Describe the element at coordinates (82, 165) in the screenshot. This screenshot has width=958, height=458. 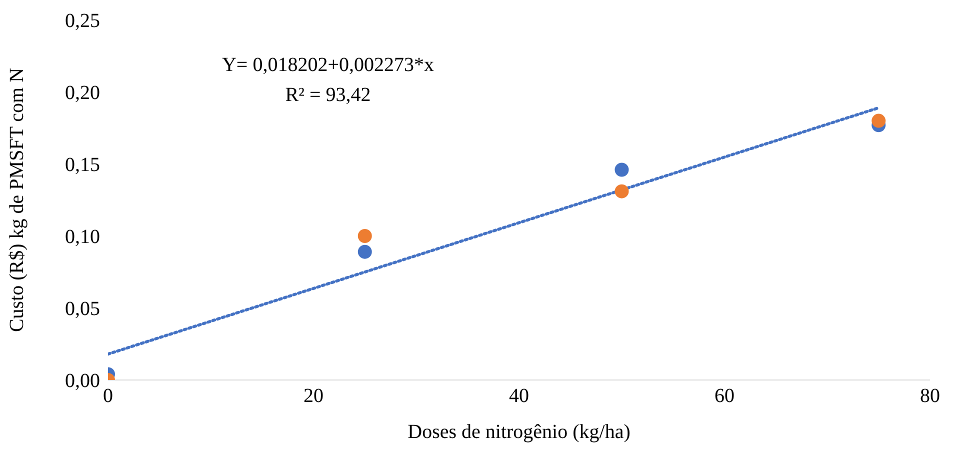
I see `y-tick-label: 0,15` at that location.